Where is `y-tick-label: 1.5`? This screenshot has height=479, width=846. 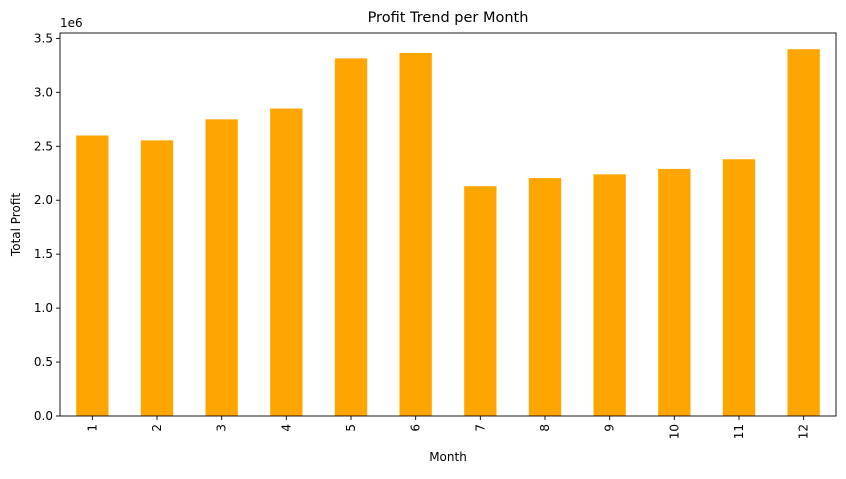 y-tick-label: 1.5 is located at coordinates (43, 254).